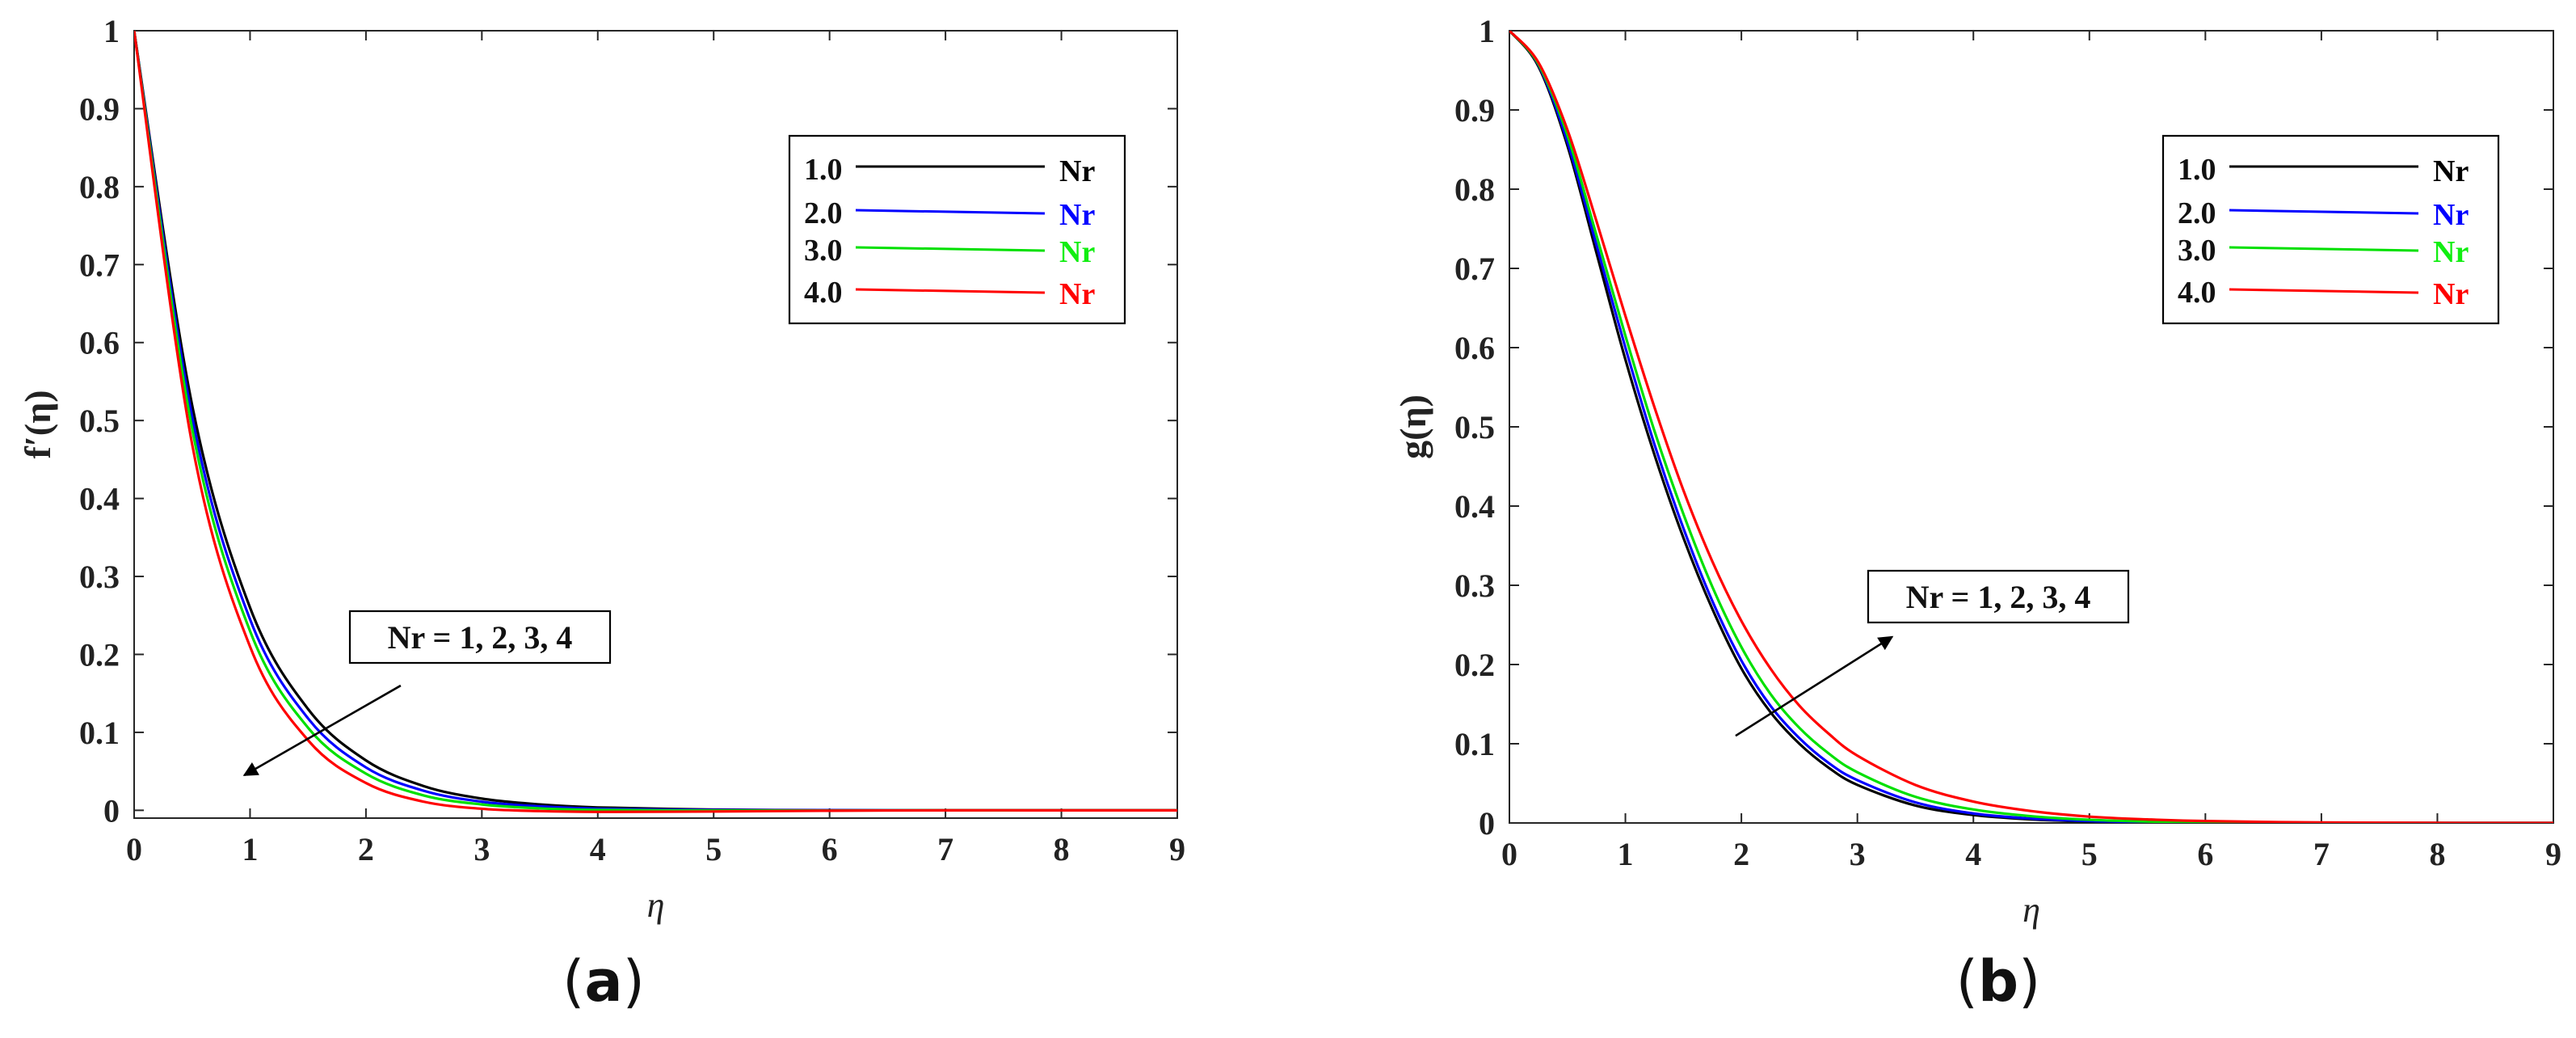 The height and width of the screenshot is (1038, 2576). I want to click on y-axis-label: g(η), so click(1412, 427).